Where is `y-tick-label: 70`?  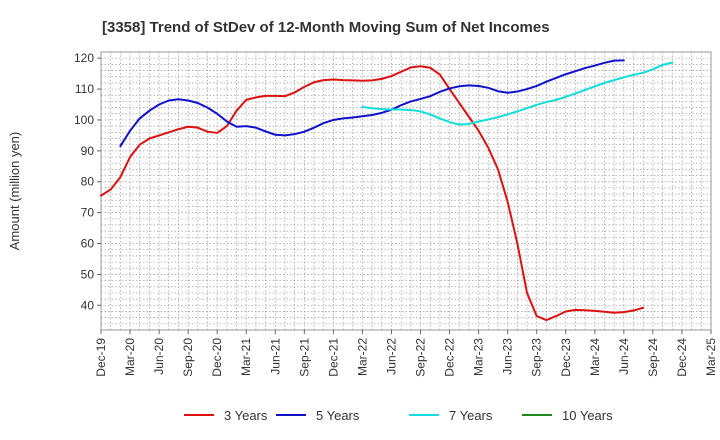
y-tick-label: 70 is located at coordinates (88, 213).